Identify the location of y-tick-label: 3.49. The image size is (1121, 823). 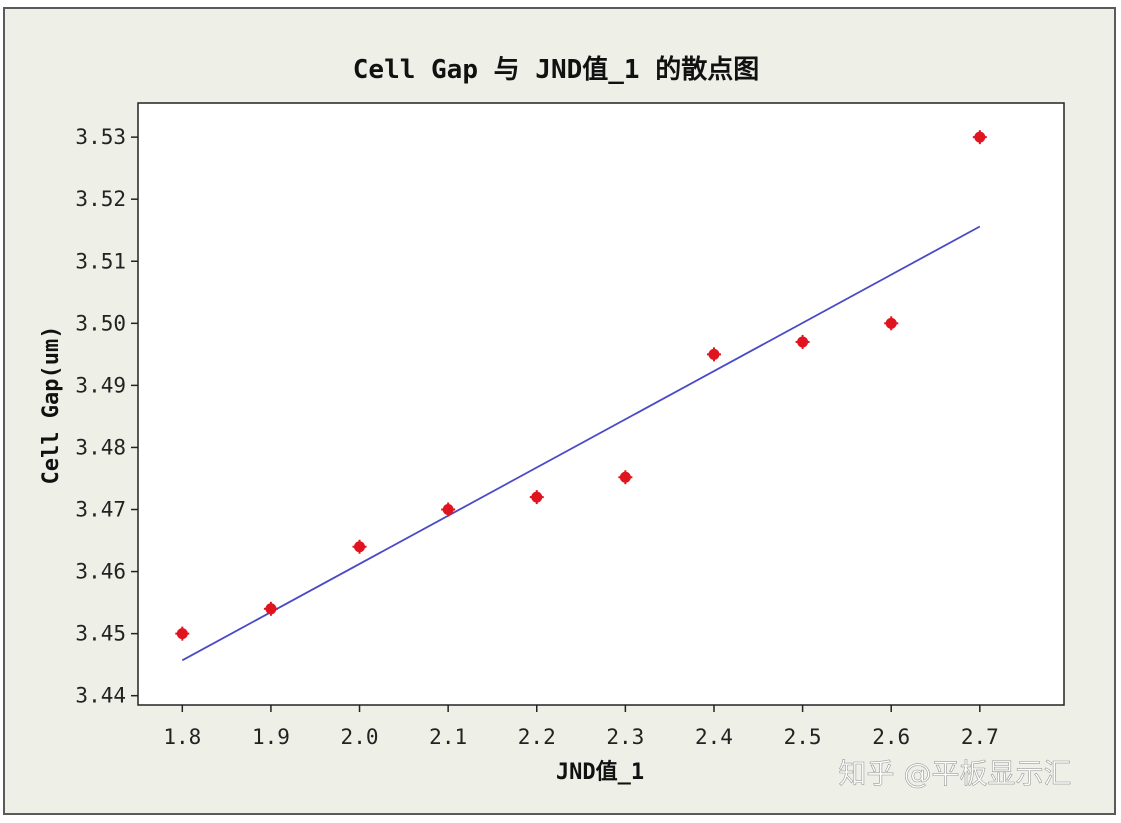
(100, 385).